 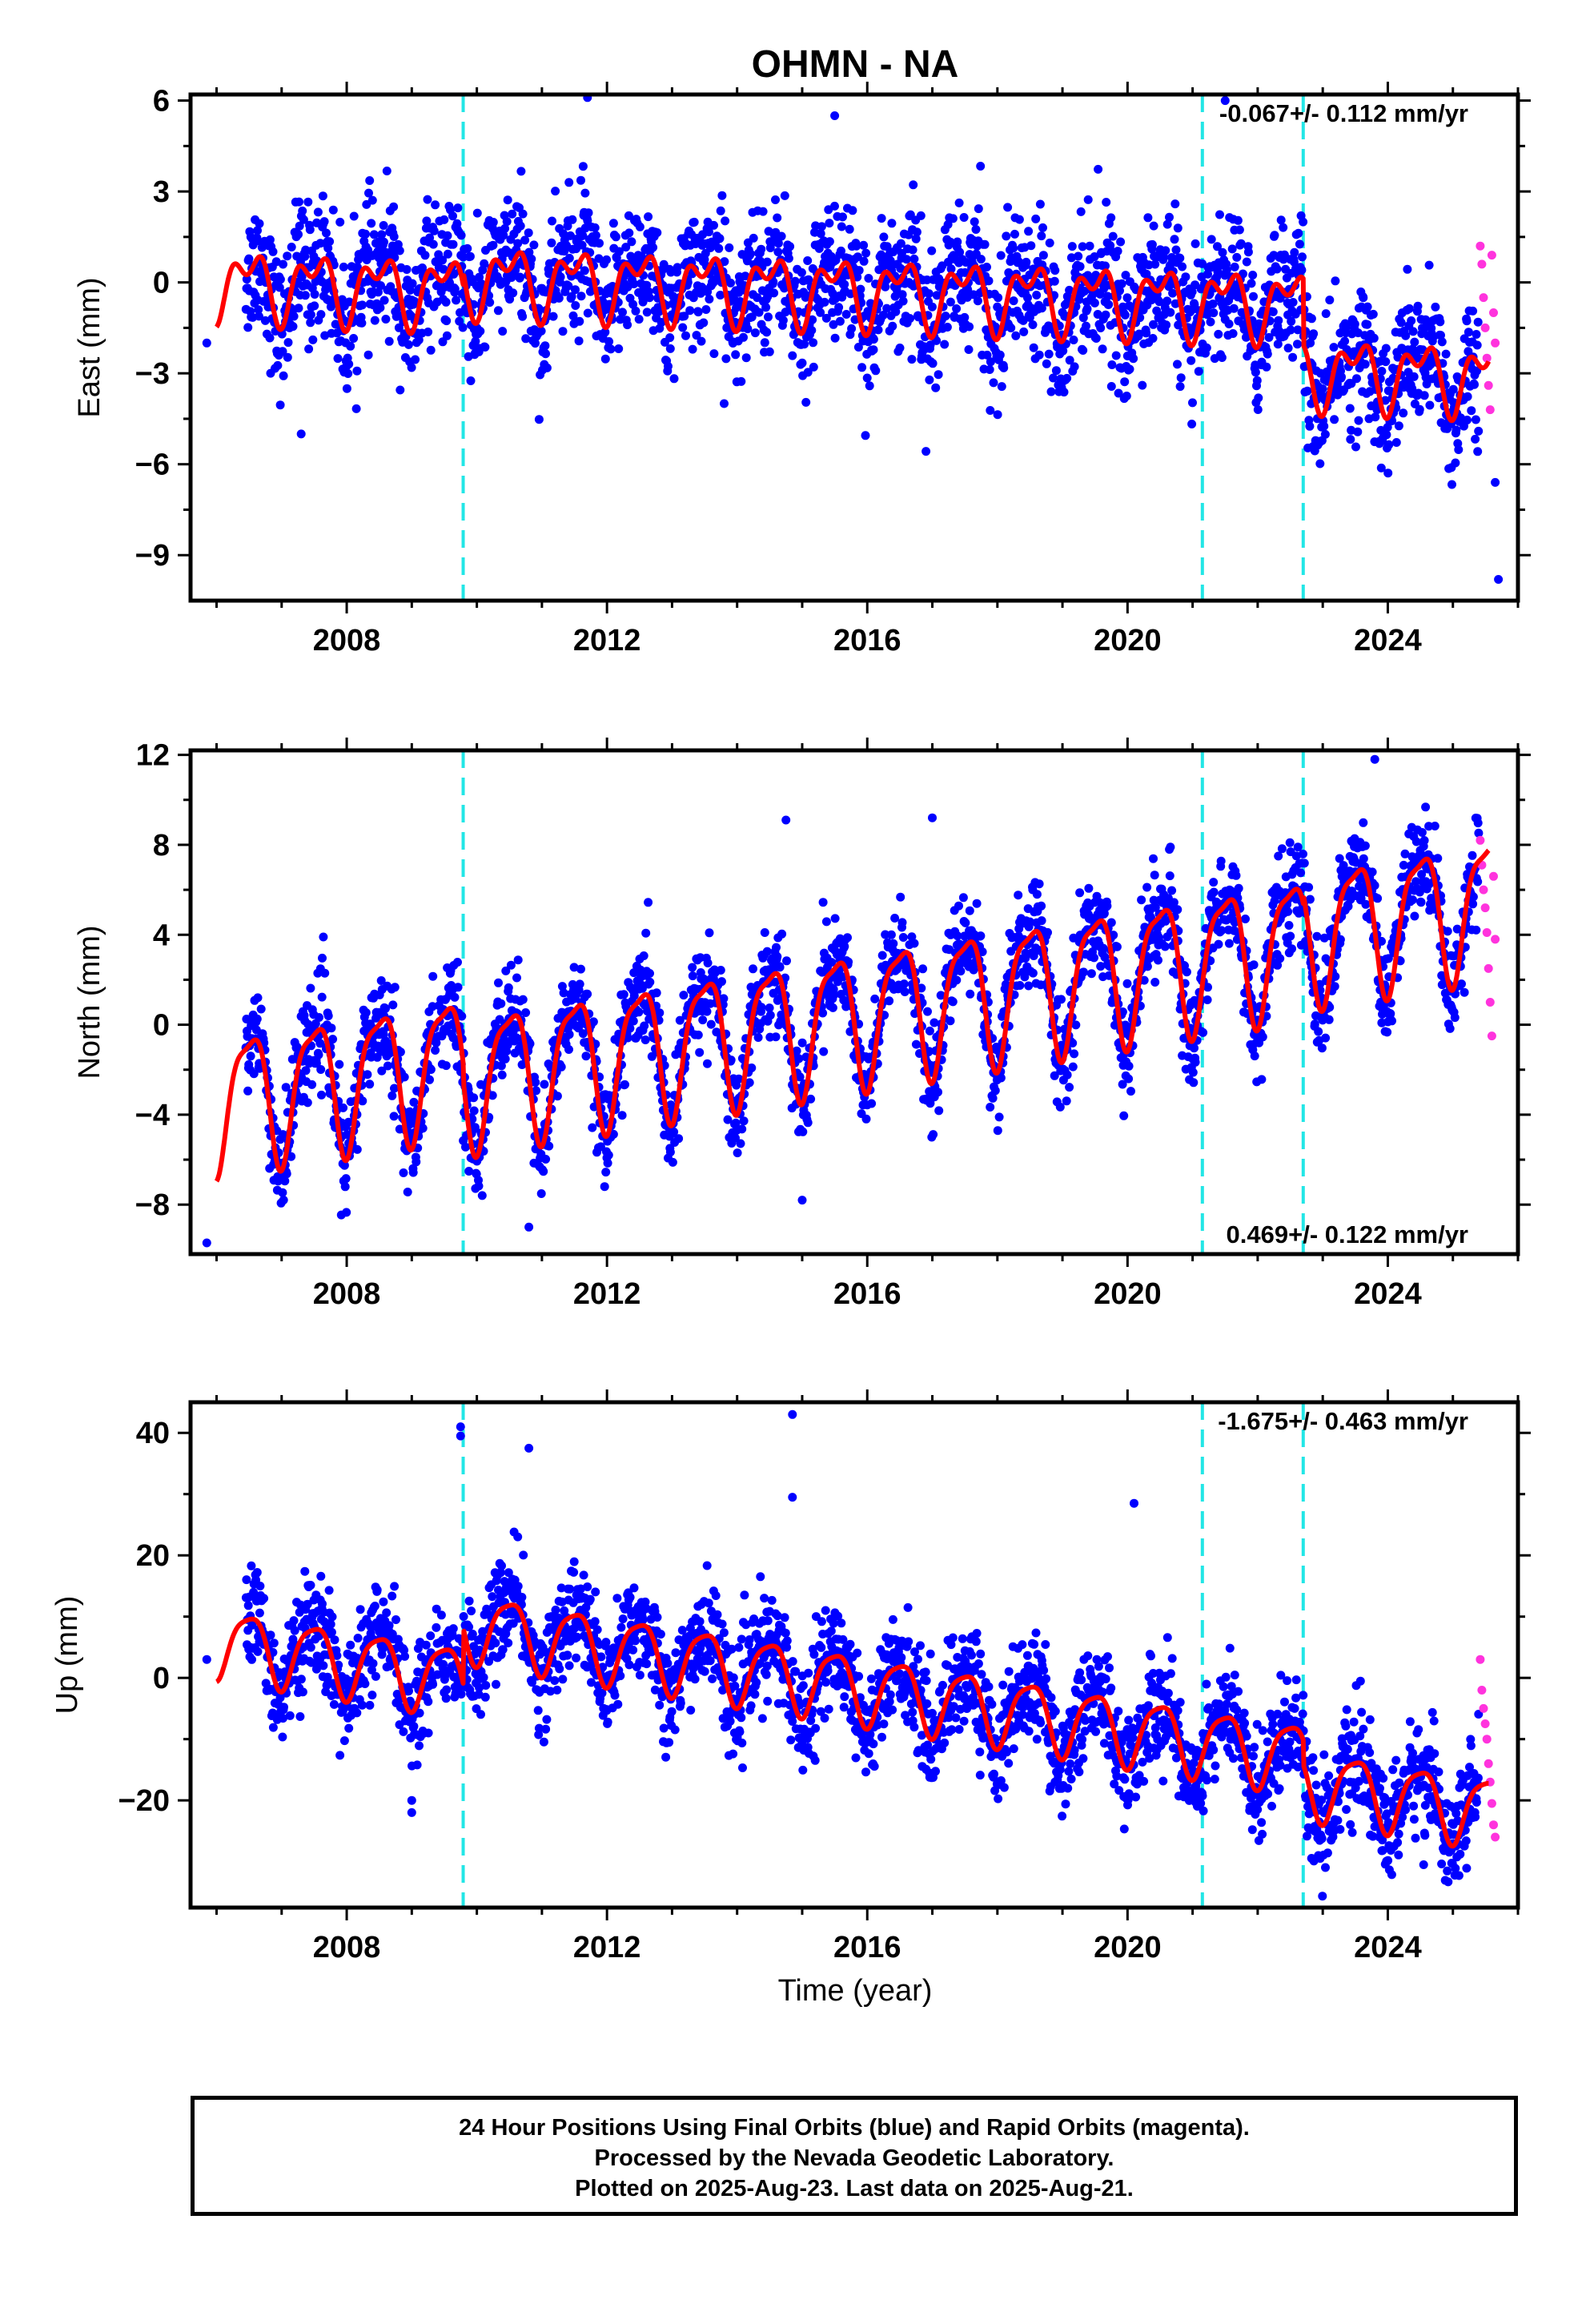 What do you see at coordinates (1484, 298) in the screenshot?
I see `rapid-data-point` at bounding box center [1484, 298].